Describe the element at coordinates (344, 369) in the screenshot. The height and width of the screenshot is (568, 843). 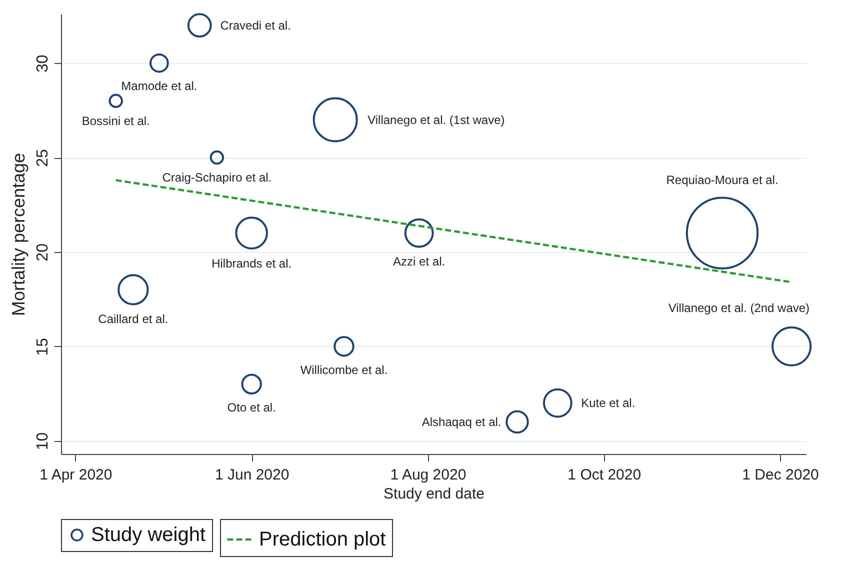
I see `annotation: Willicombe et al.` at that location.